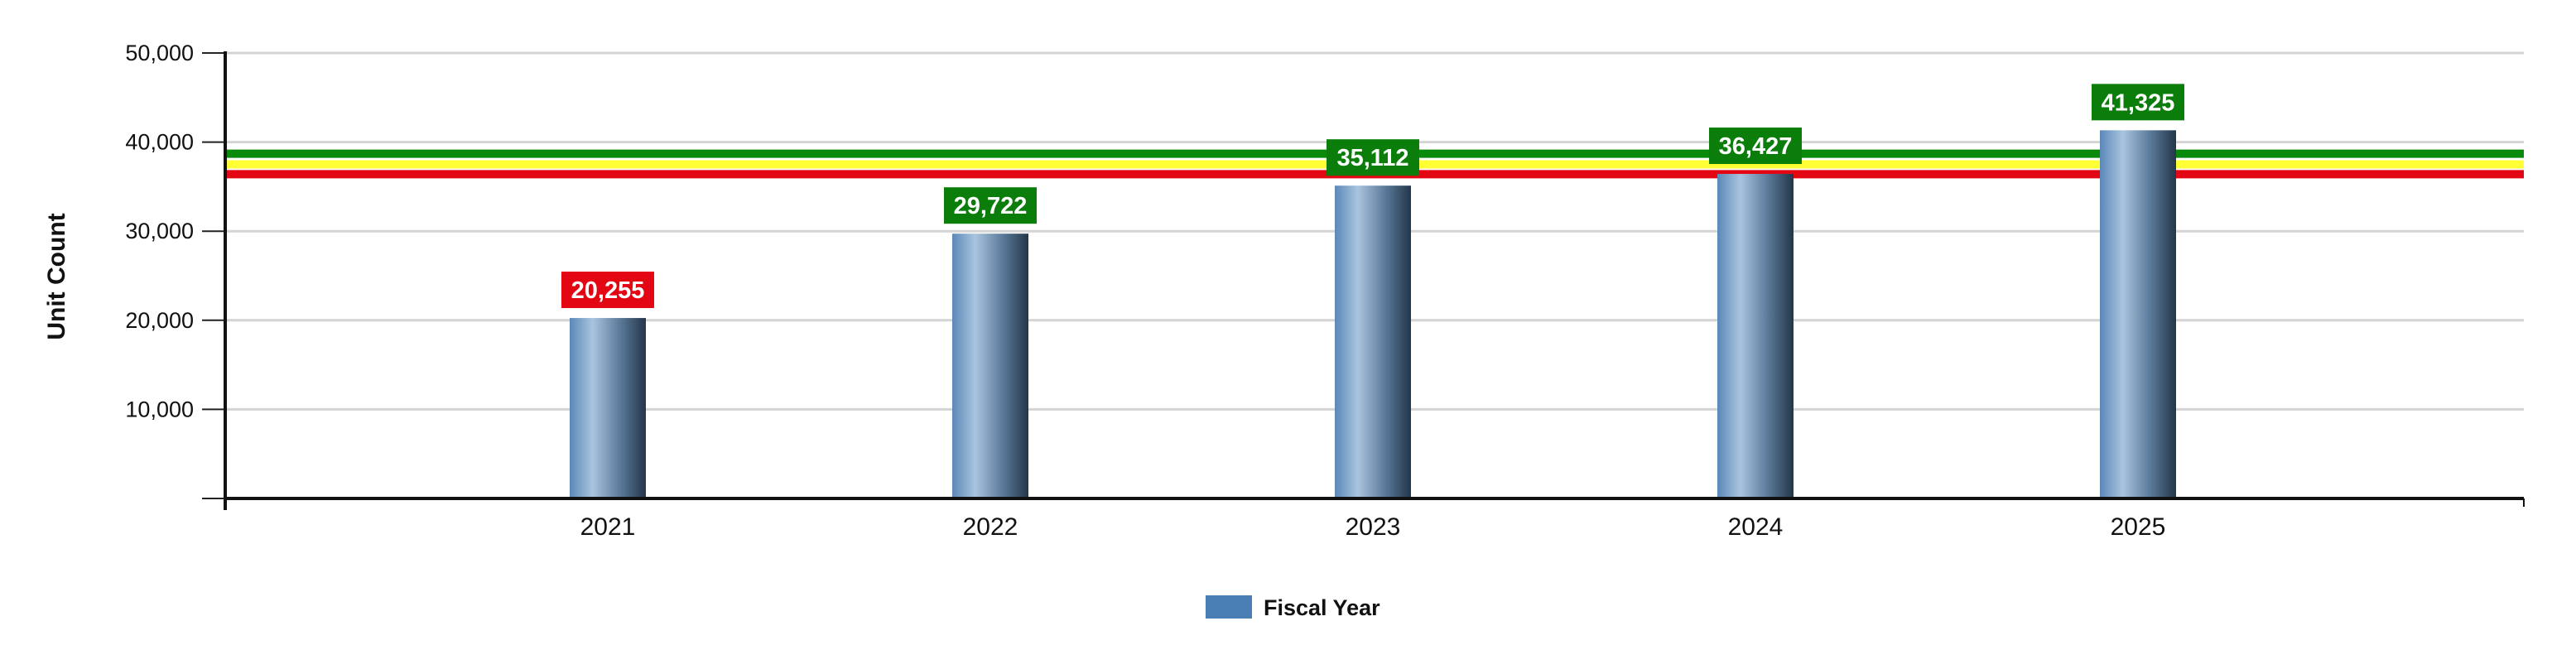 This screenshot has width=2576, height=650. Describe the element at coordinates (608, 527) in the screenshot. I see `x-tick-label: 2021` at that location.